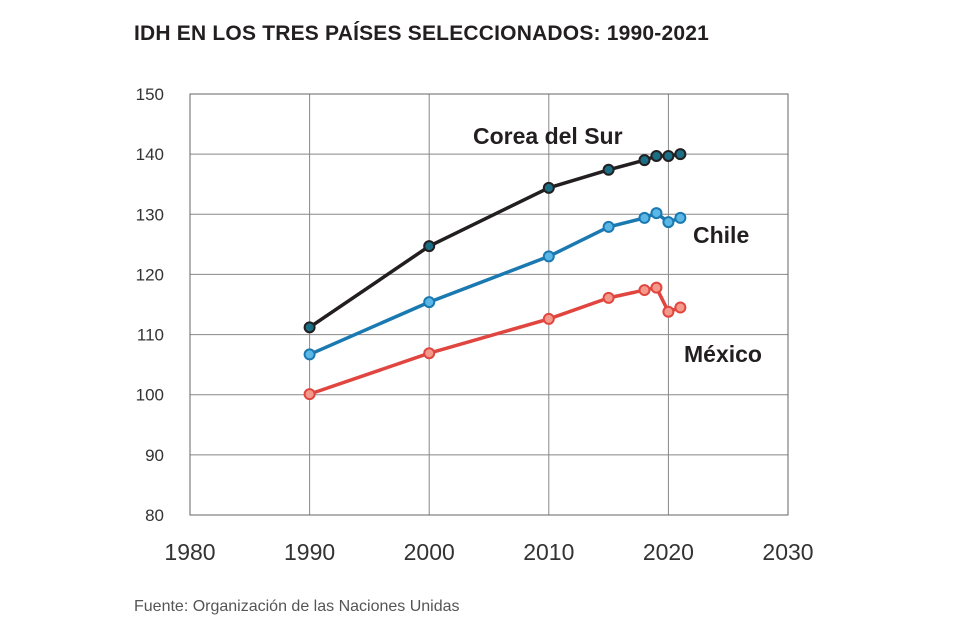  What do you see at coordinates (150, 335) in the screenshot?
I see `y-tick-label: 110` at bounding box center [150, 335].